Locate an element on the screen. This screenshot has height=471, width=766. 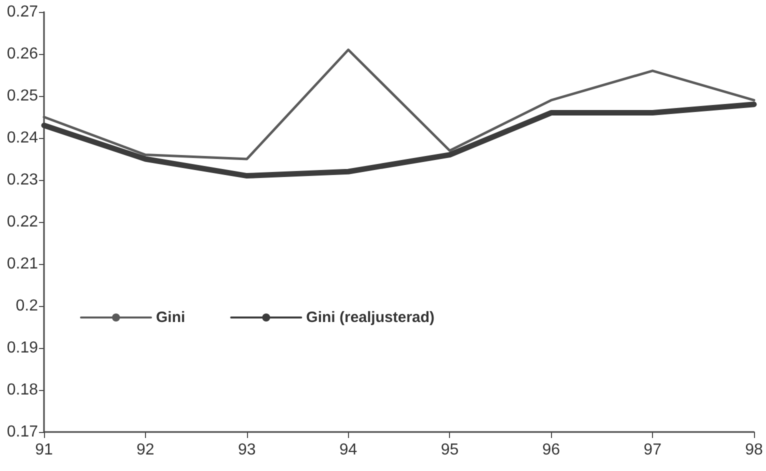
y-tick-label: 0.18 is located at coordinates (22, 390).